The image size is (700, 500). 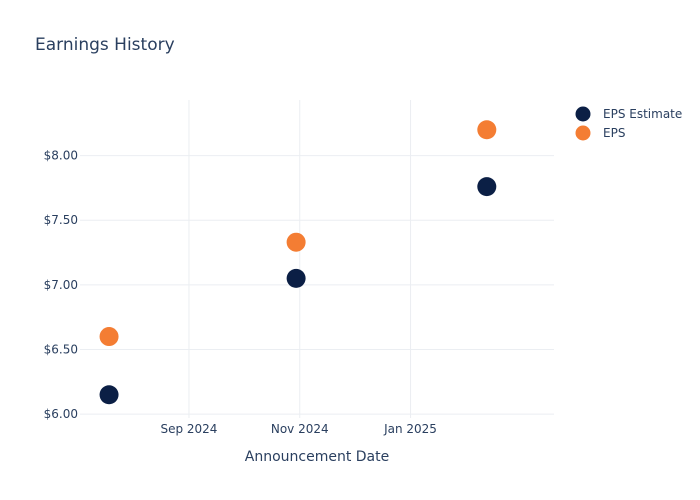 What do you see at coordinates (614, 133) in the screenshot?
I see `legend-label-1: EPS` at bounding box center [614, 133].